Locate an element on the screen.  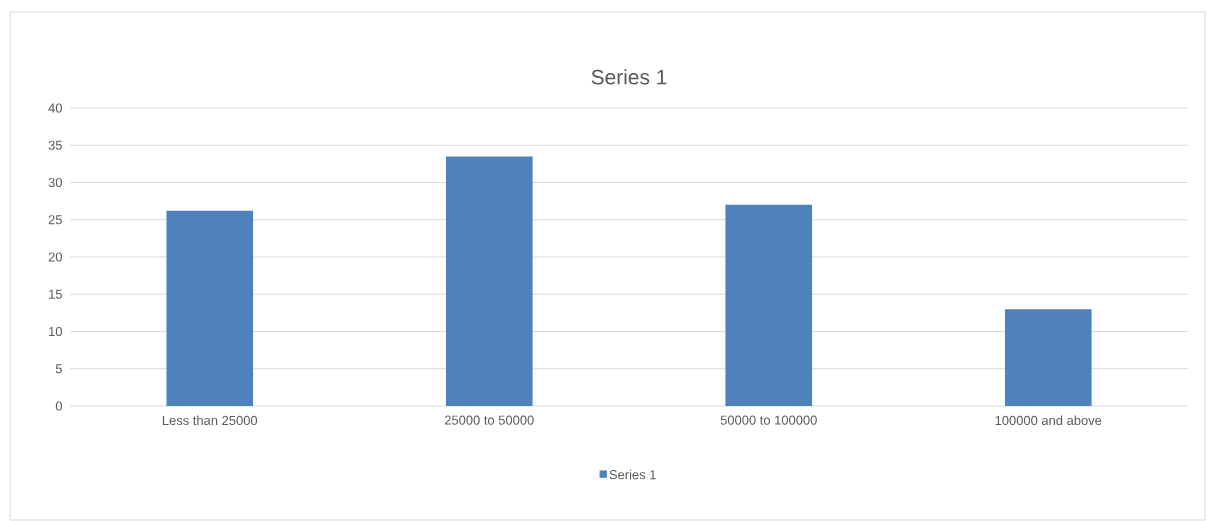
y-tick-label: 10 is located at coordinates (55, 331).